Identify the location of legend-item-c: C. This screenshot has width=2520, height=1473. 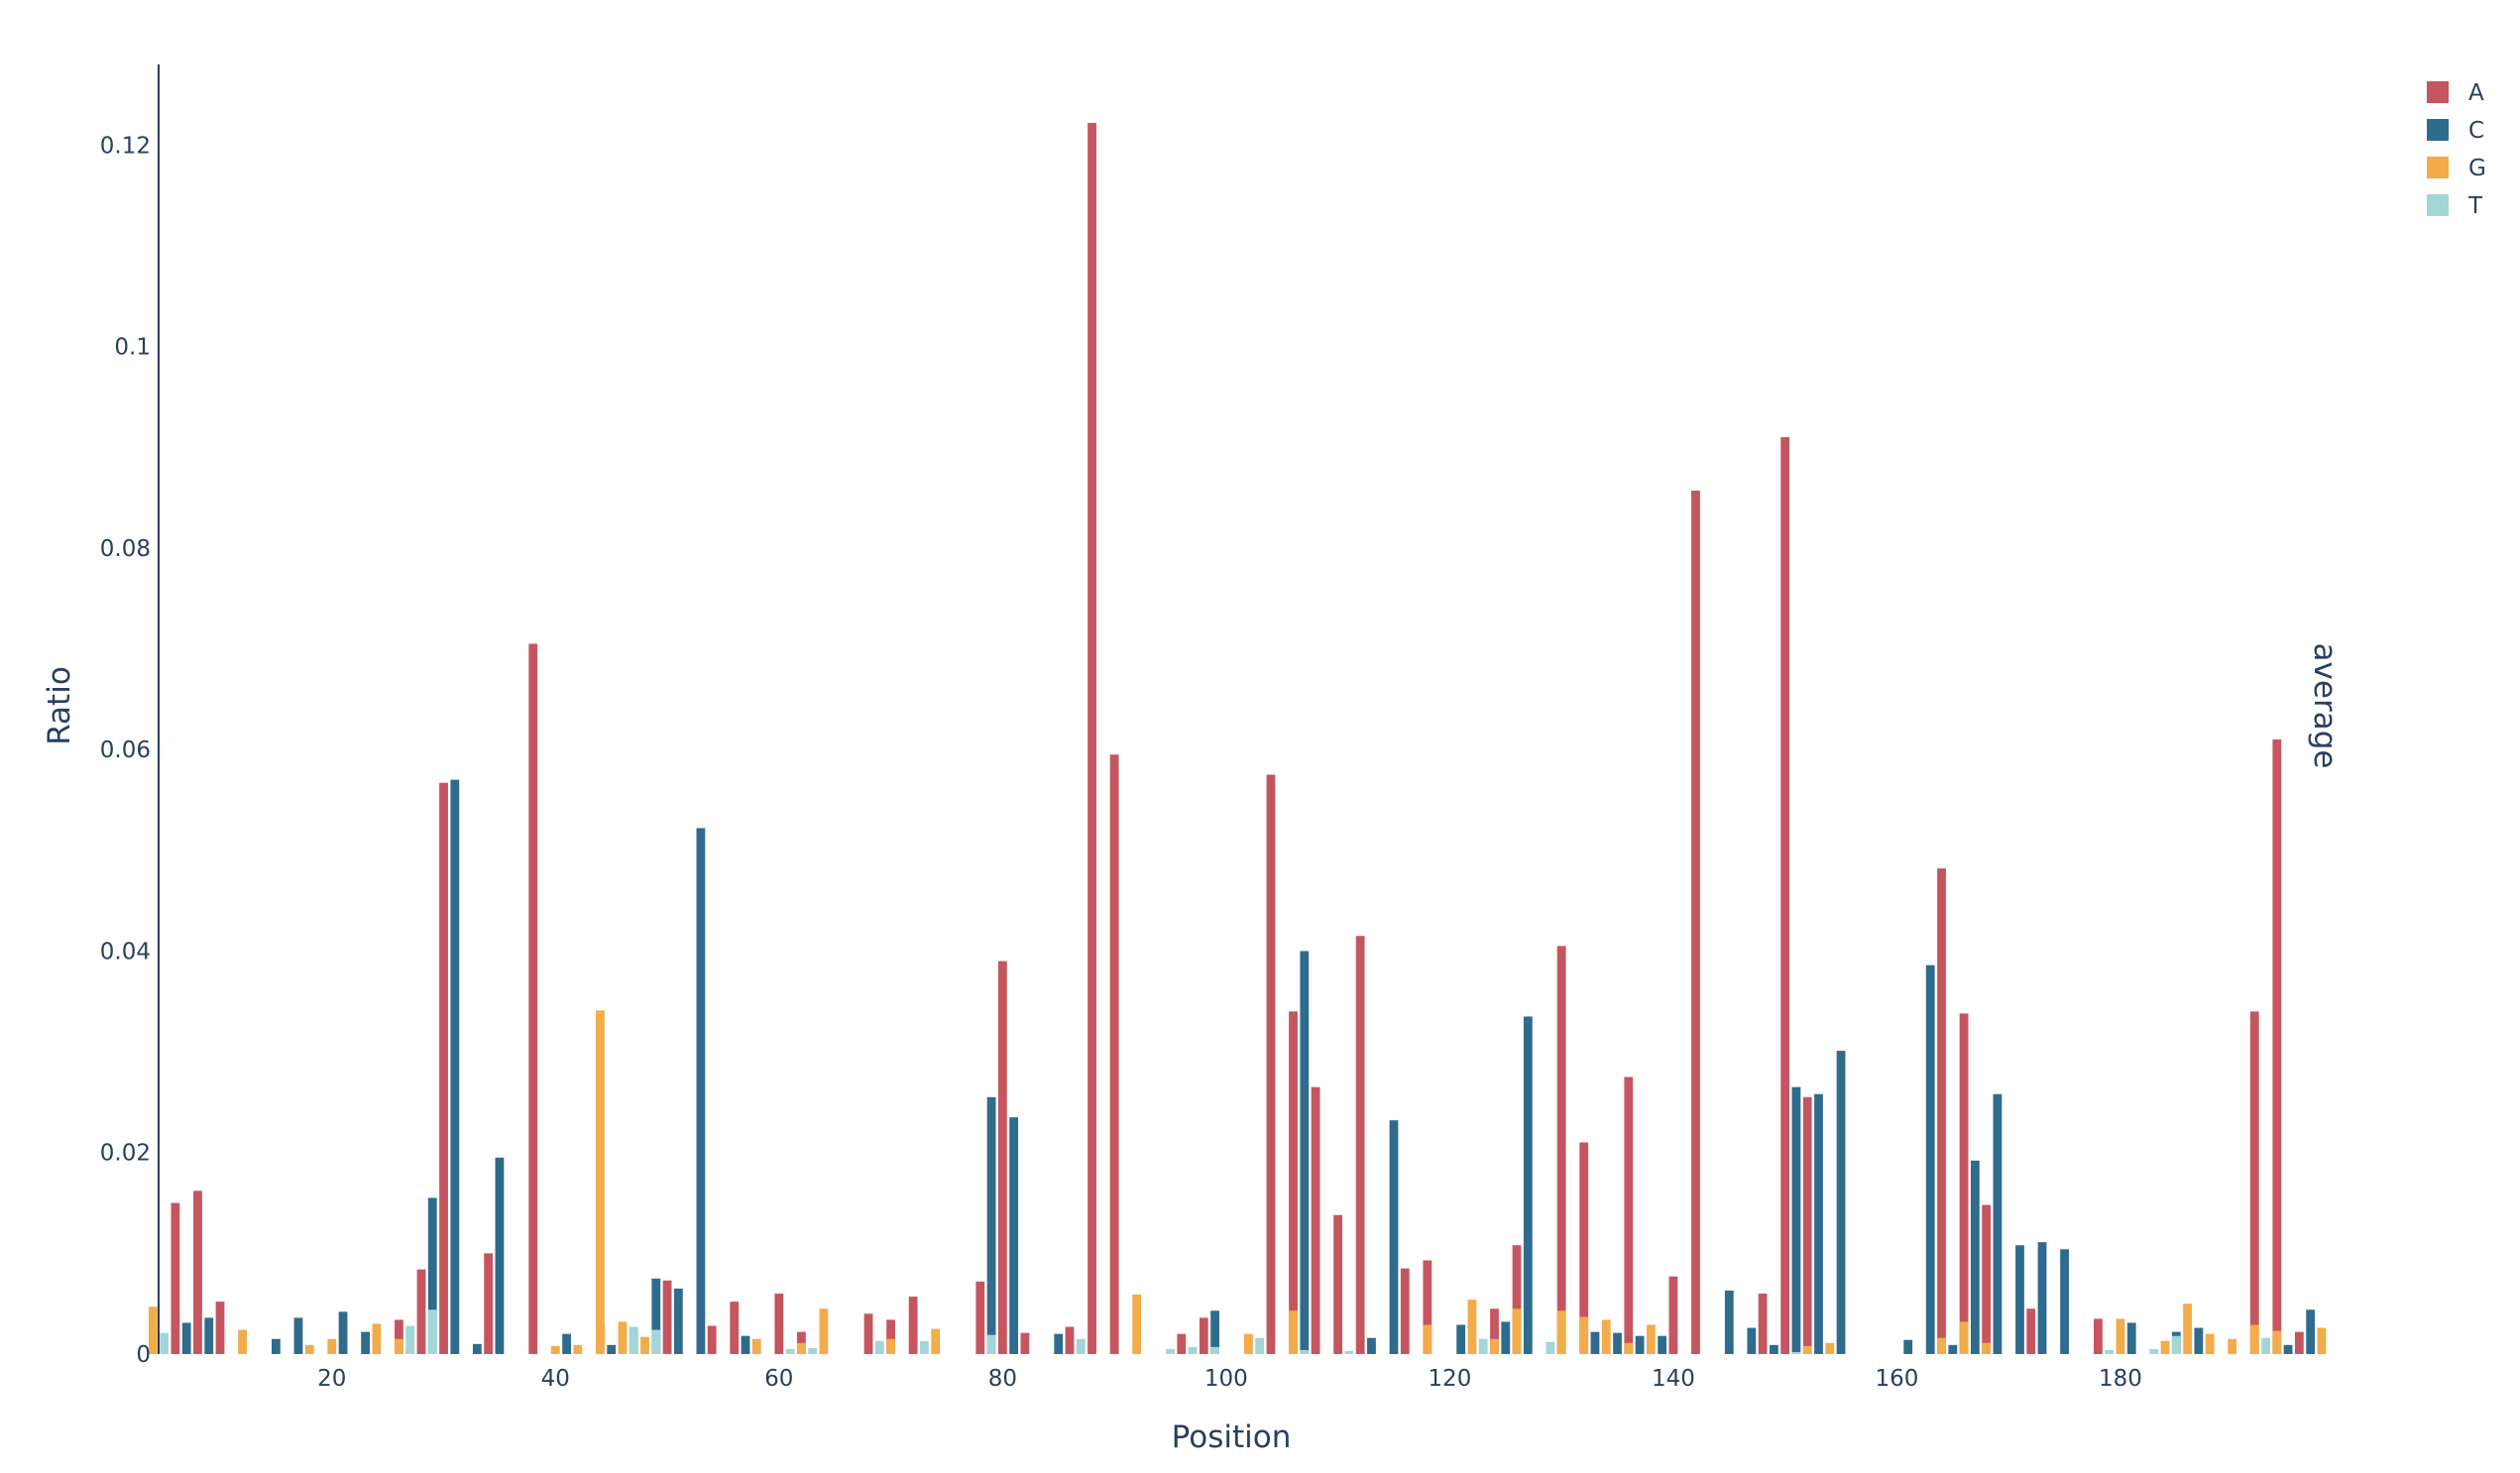
(2455, 131).